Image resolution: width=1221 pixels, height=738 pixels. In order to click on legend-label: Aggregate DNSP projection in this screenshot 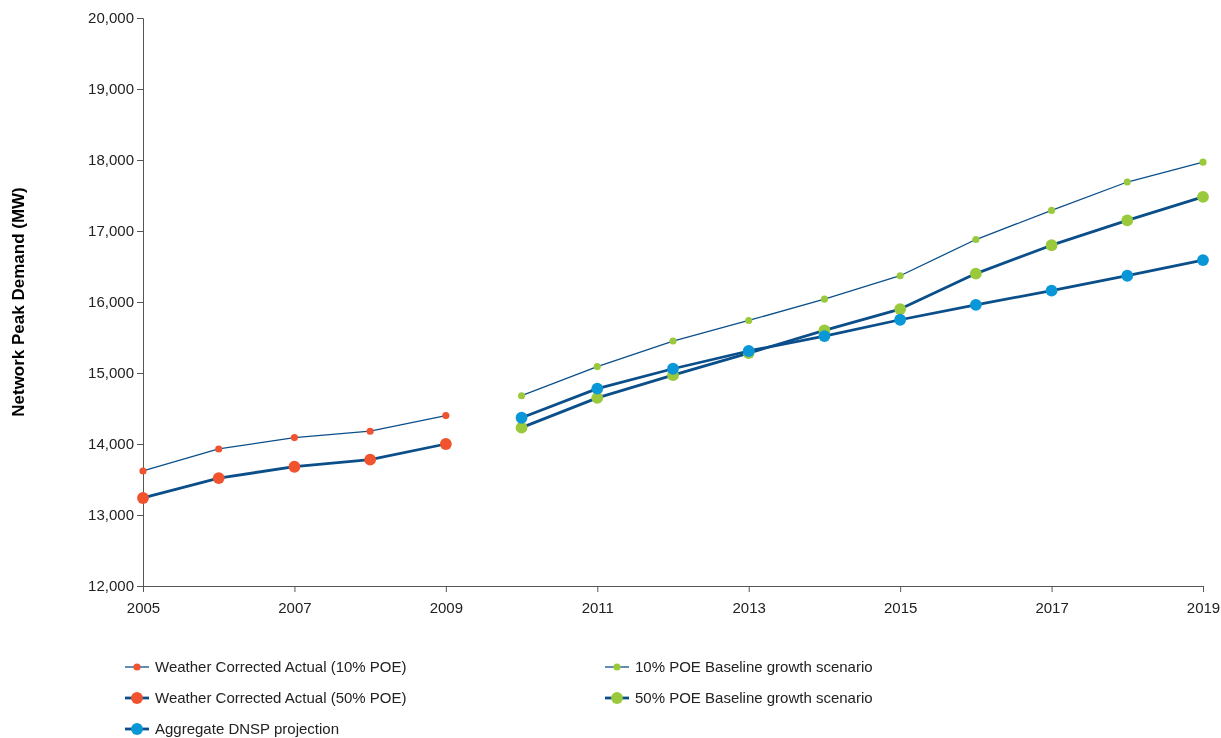, I will do `click(247, 729)`.